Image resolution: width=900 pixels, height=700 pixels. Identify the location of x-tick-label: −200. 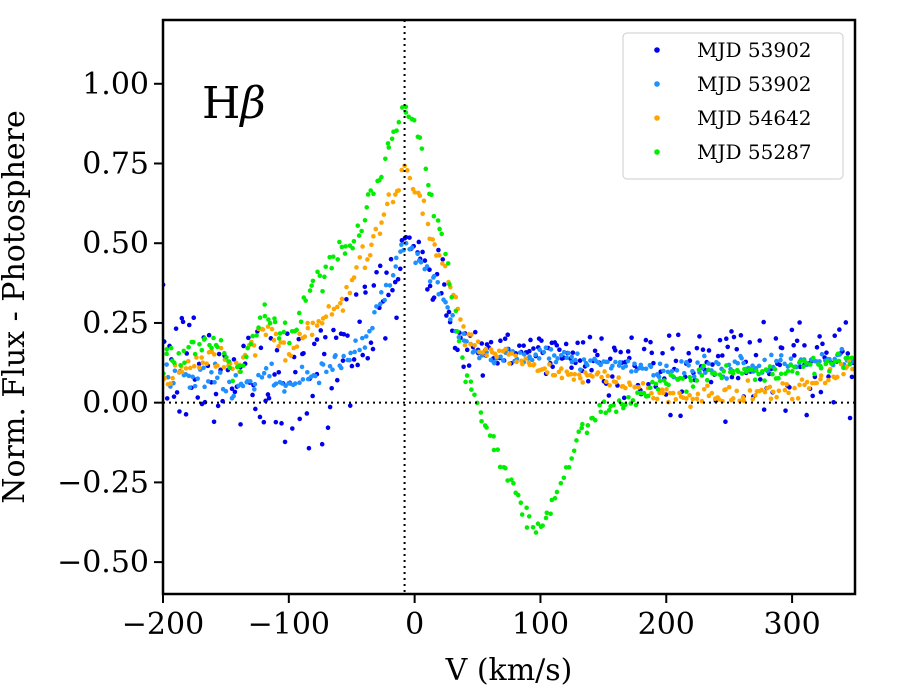
(163, 624).